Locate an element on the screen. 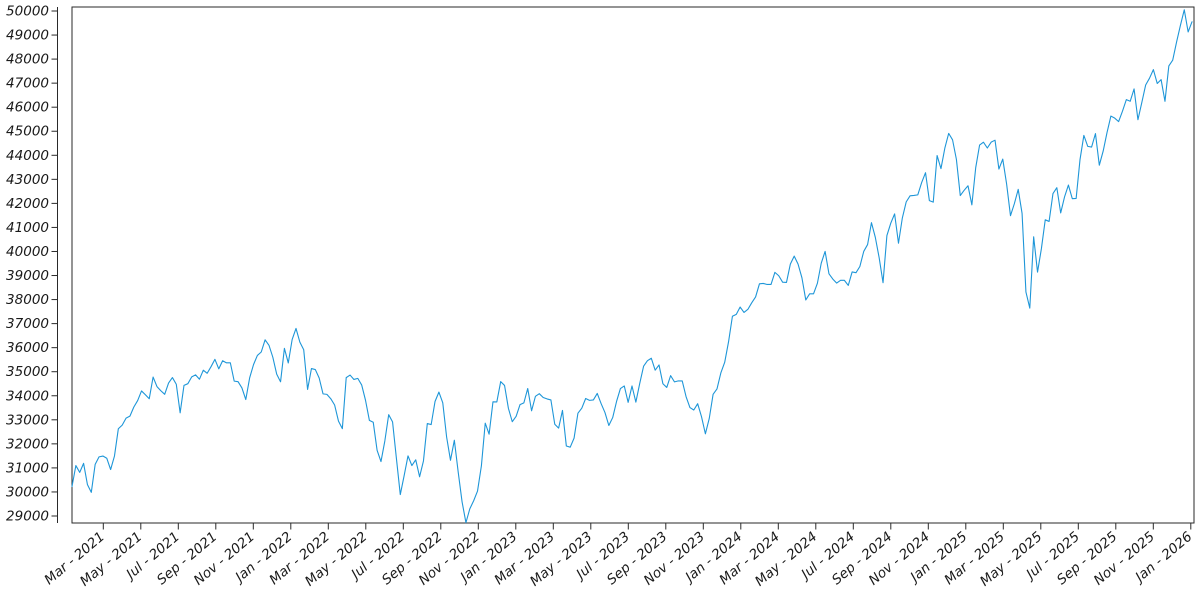  y-tick-label: 30000 is located at coordinates (27, 492).